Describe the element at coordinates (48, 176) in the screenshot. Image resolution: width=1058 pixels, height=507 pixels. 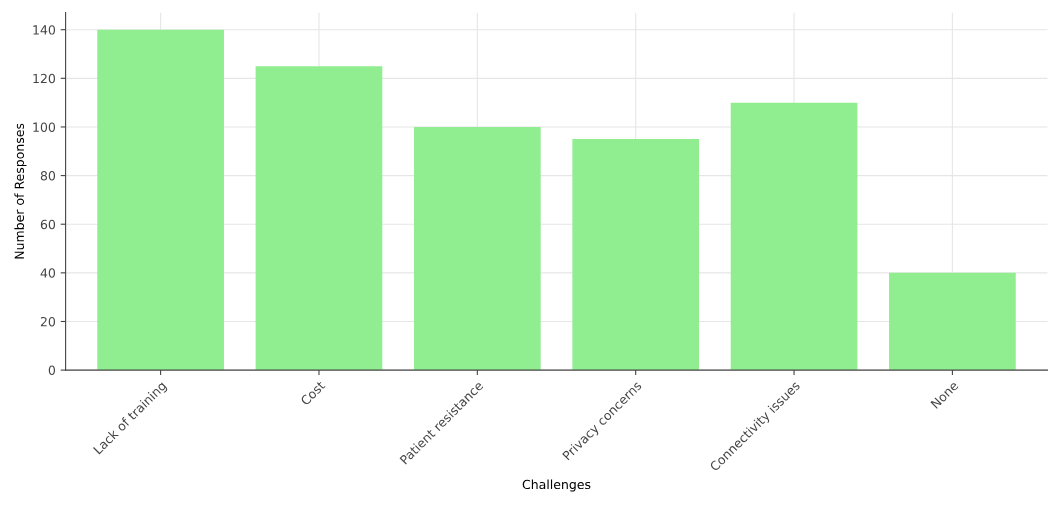
I see `y-tick-label: 80` at that location.